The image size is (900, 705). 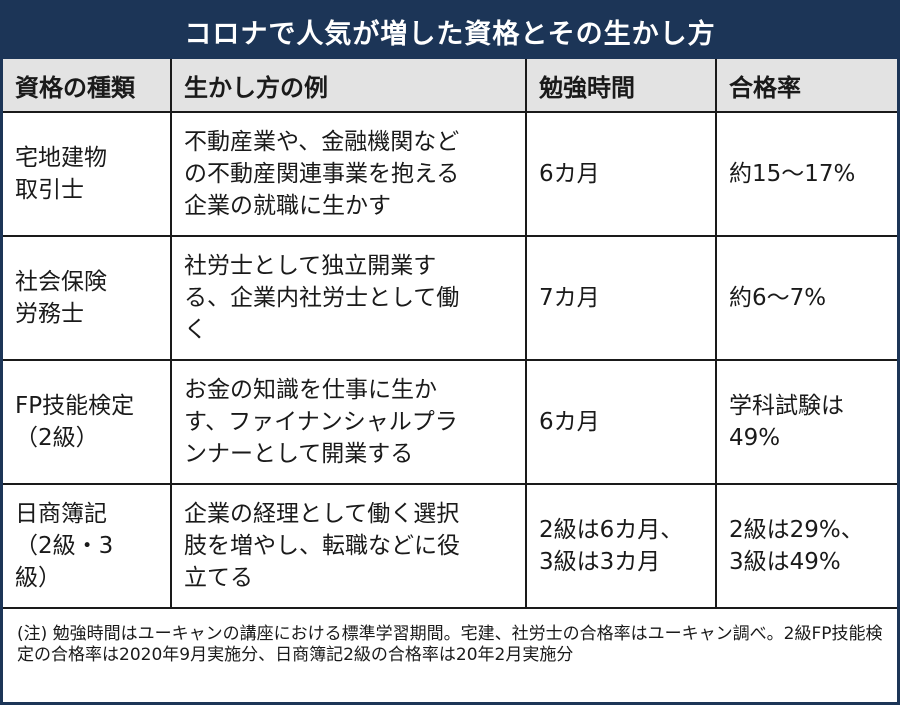 I want to click on pass-rate: 学科試験は 49%, so click(x=806, y=422).